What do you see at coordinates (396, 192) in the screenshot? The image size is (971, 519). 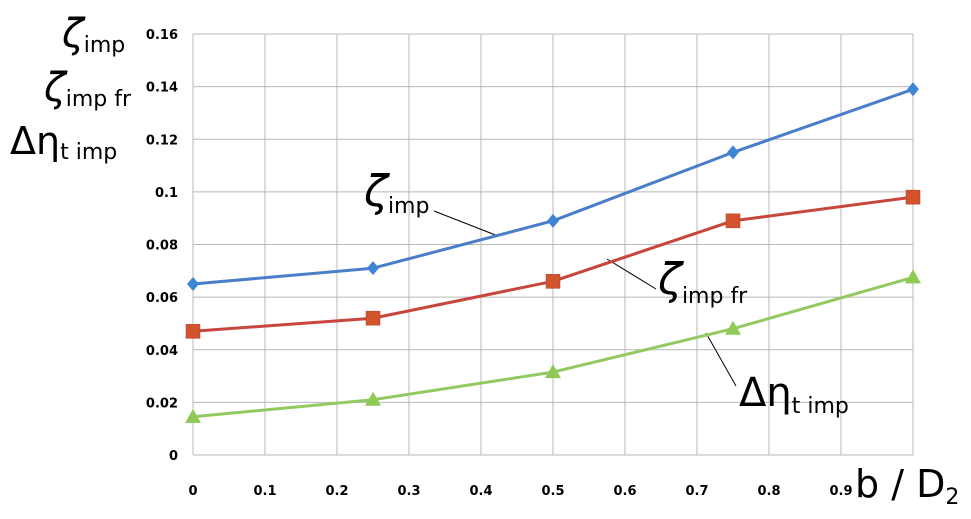 I see `series-label-zeta-imp: ζimp` at bounding box center [396, 192].